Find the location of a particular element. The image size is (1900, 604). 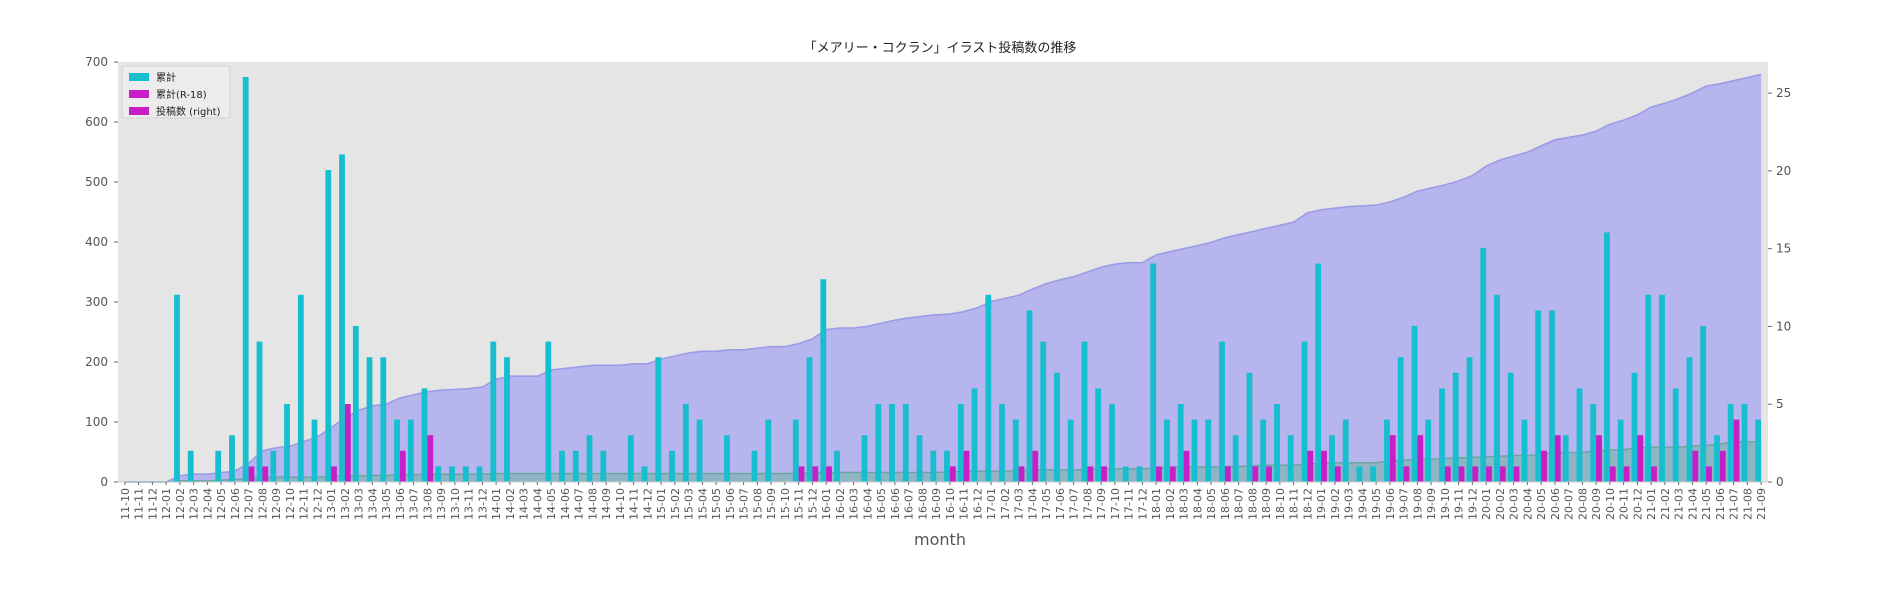

legend-label: 累計(R-18) is located at coordinates (181, 94).